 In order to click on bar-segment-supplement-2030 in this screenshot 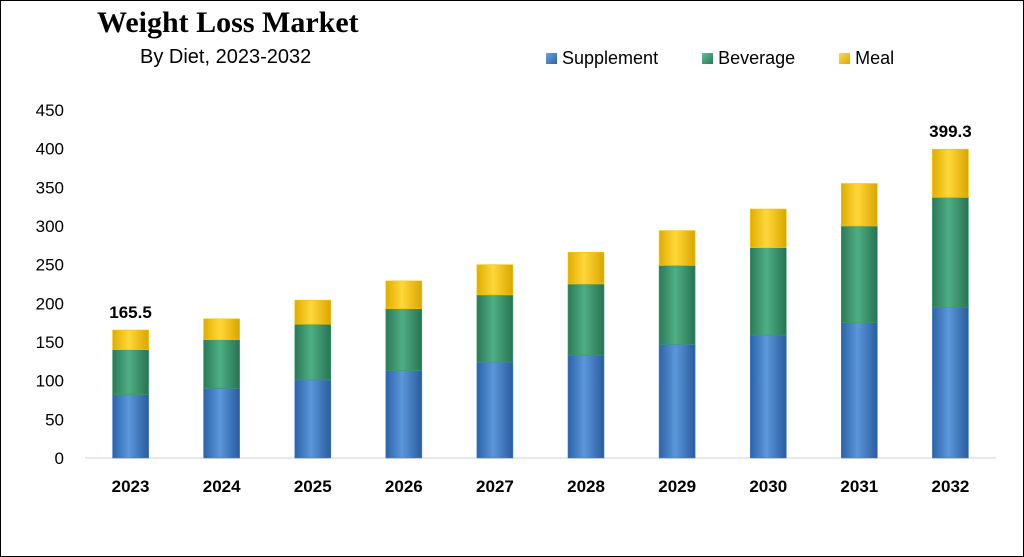, I will do `click(768, 396)`.